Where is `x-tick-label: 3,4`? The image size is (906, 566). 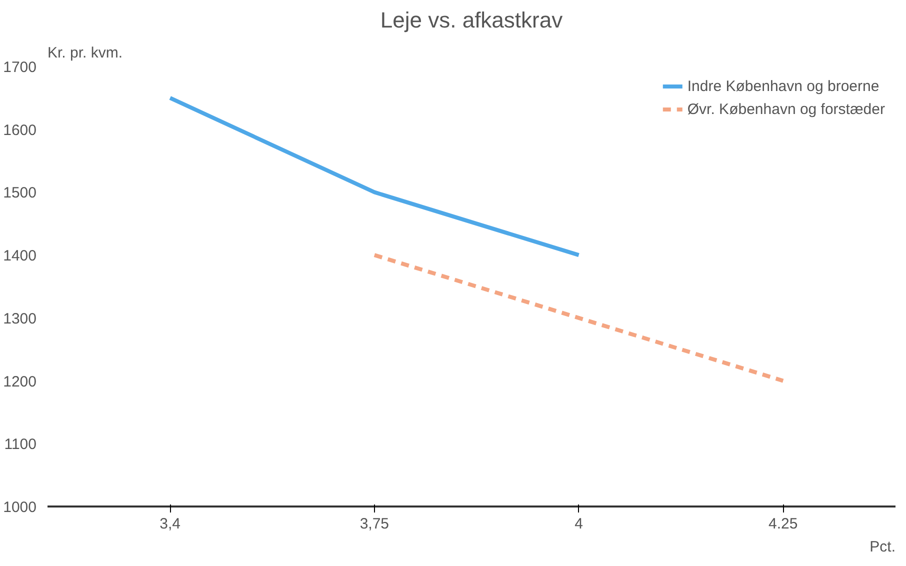 x-tick-label: 3,4 is located at coordinates (170, 524).